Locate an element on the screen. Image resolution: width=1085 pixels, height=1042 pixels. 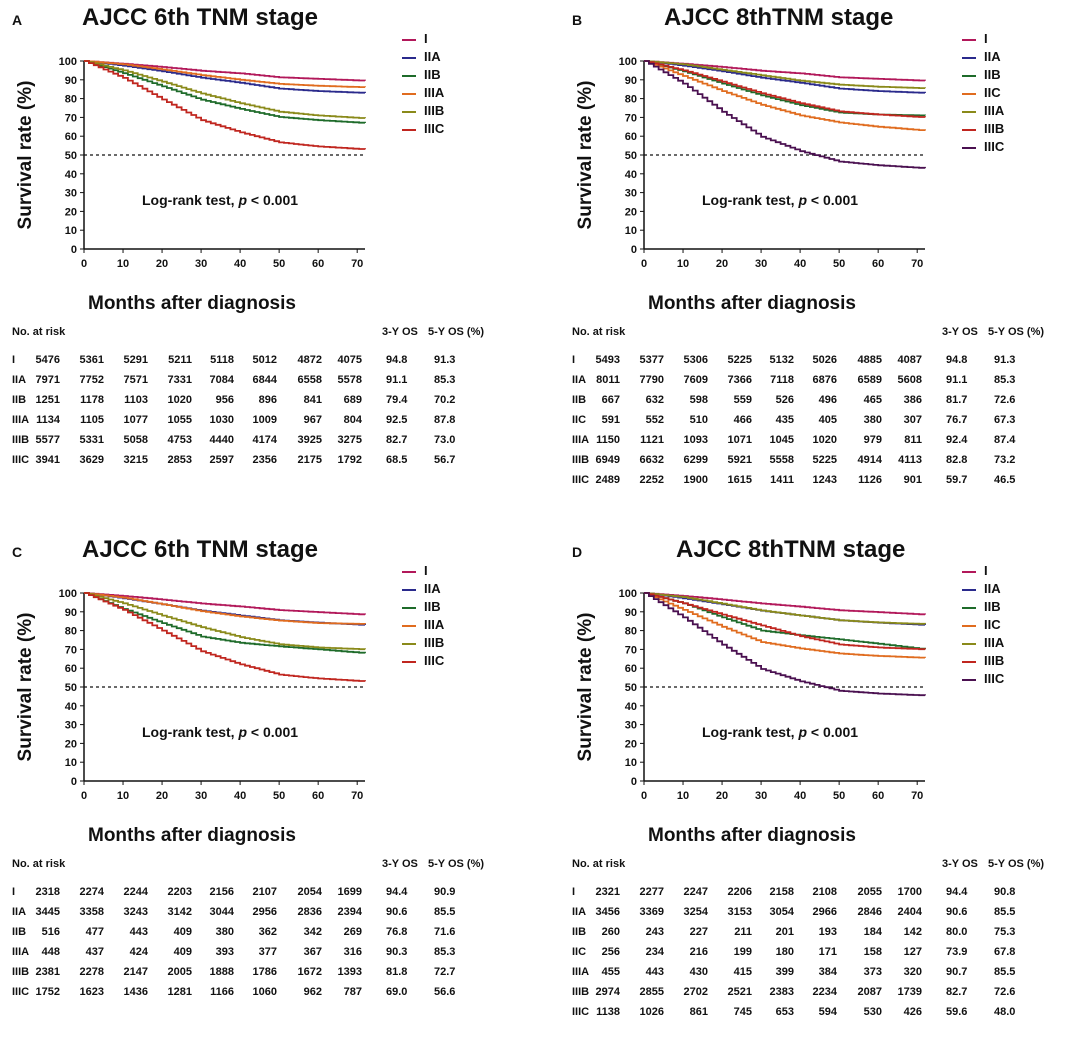
risk-count: 6844 is located at coordinates (264, 380).